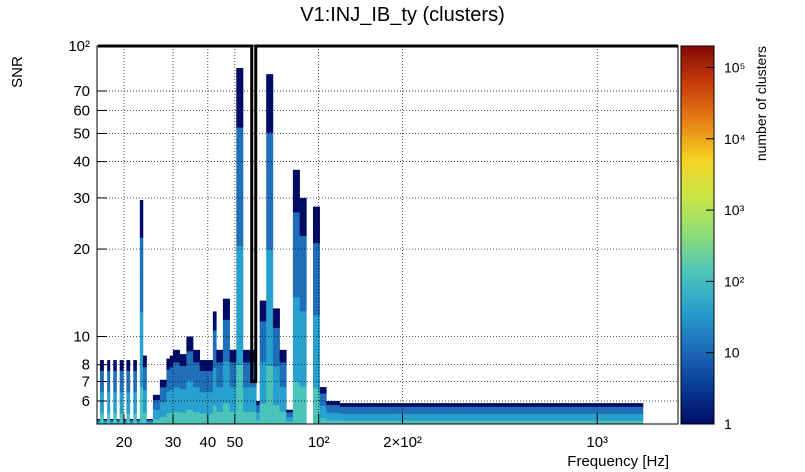  I want to click on colorbar: 1 10 10² 10³ 10⁴ 10⁵, so click(713, 238).